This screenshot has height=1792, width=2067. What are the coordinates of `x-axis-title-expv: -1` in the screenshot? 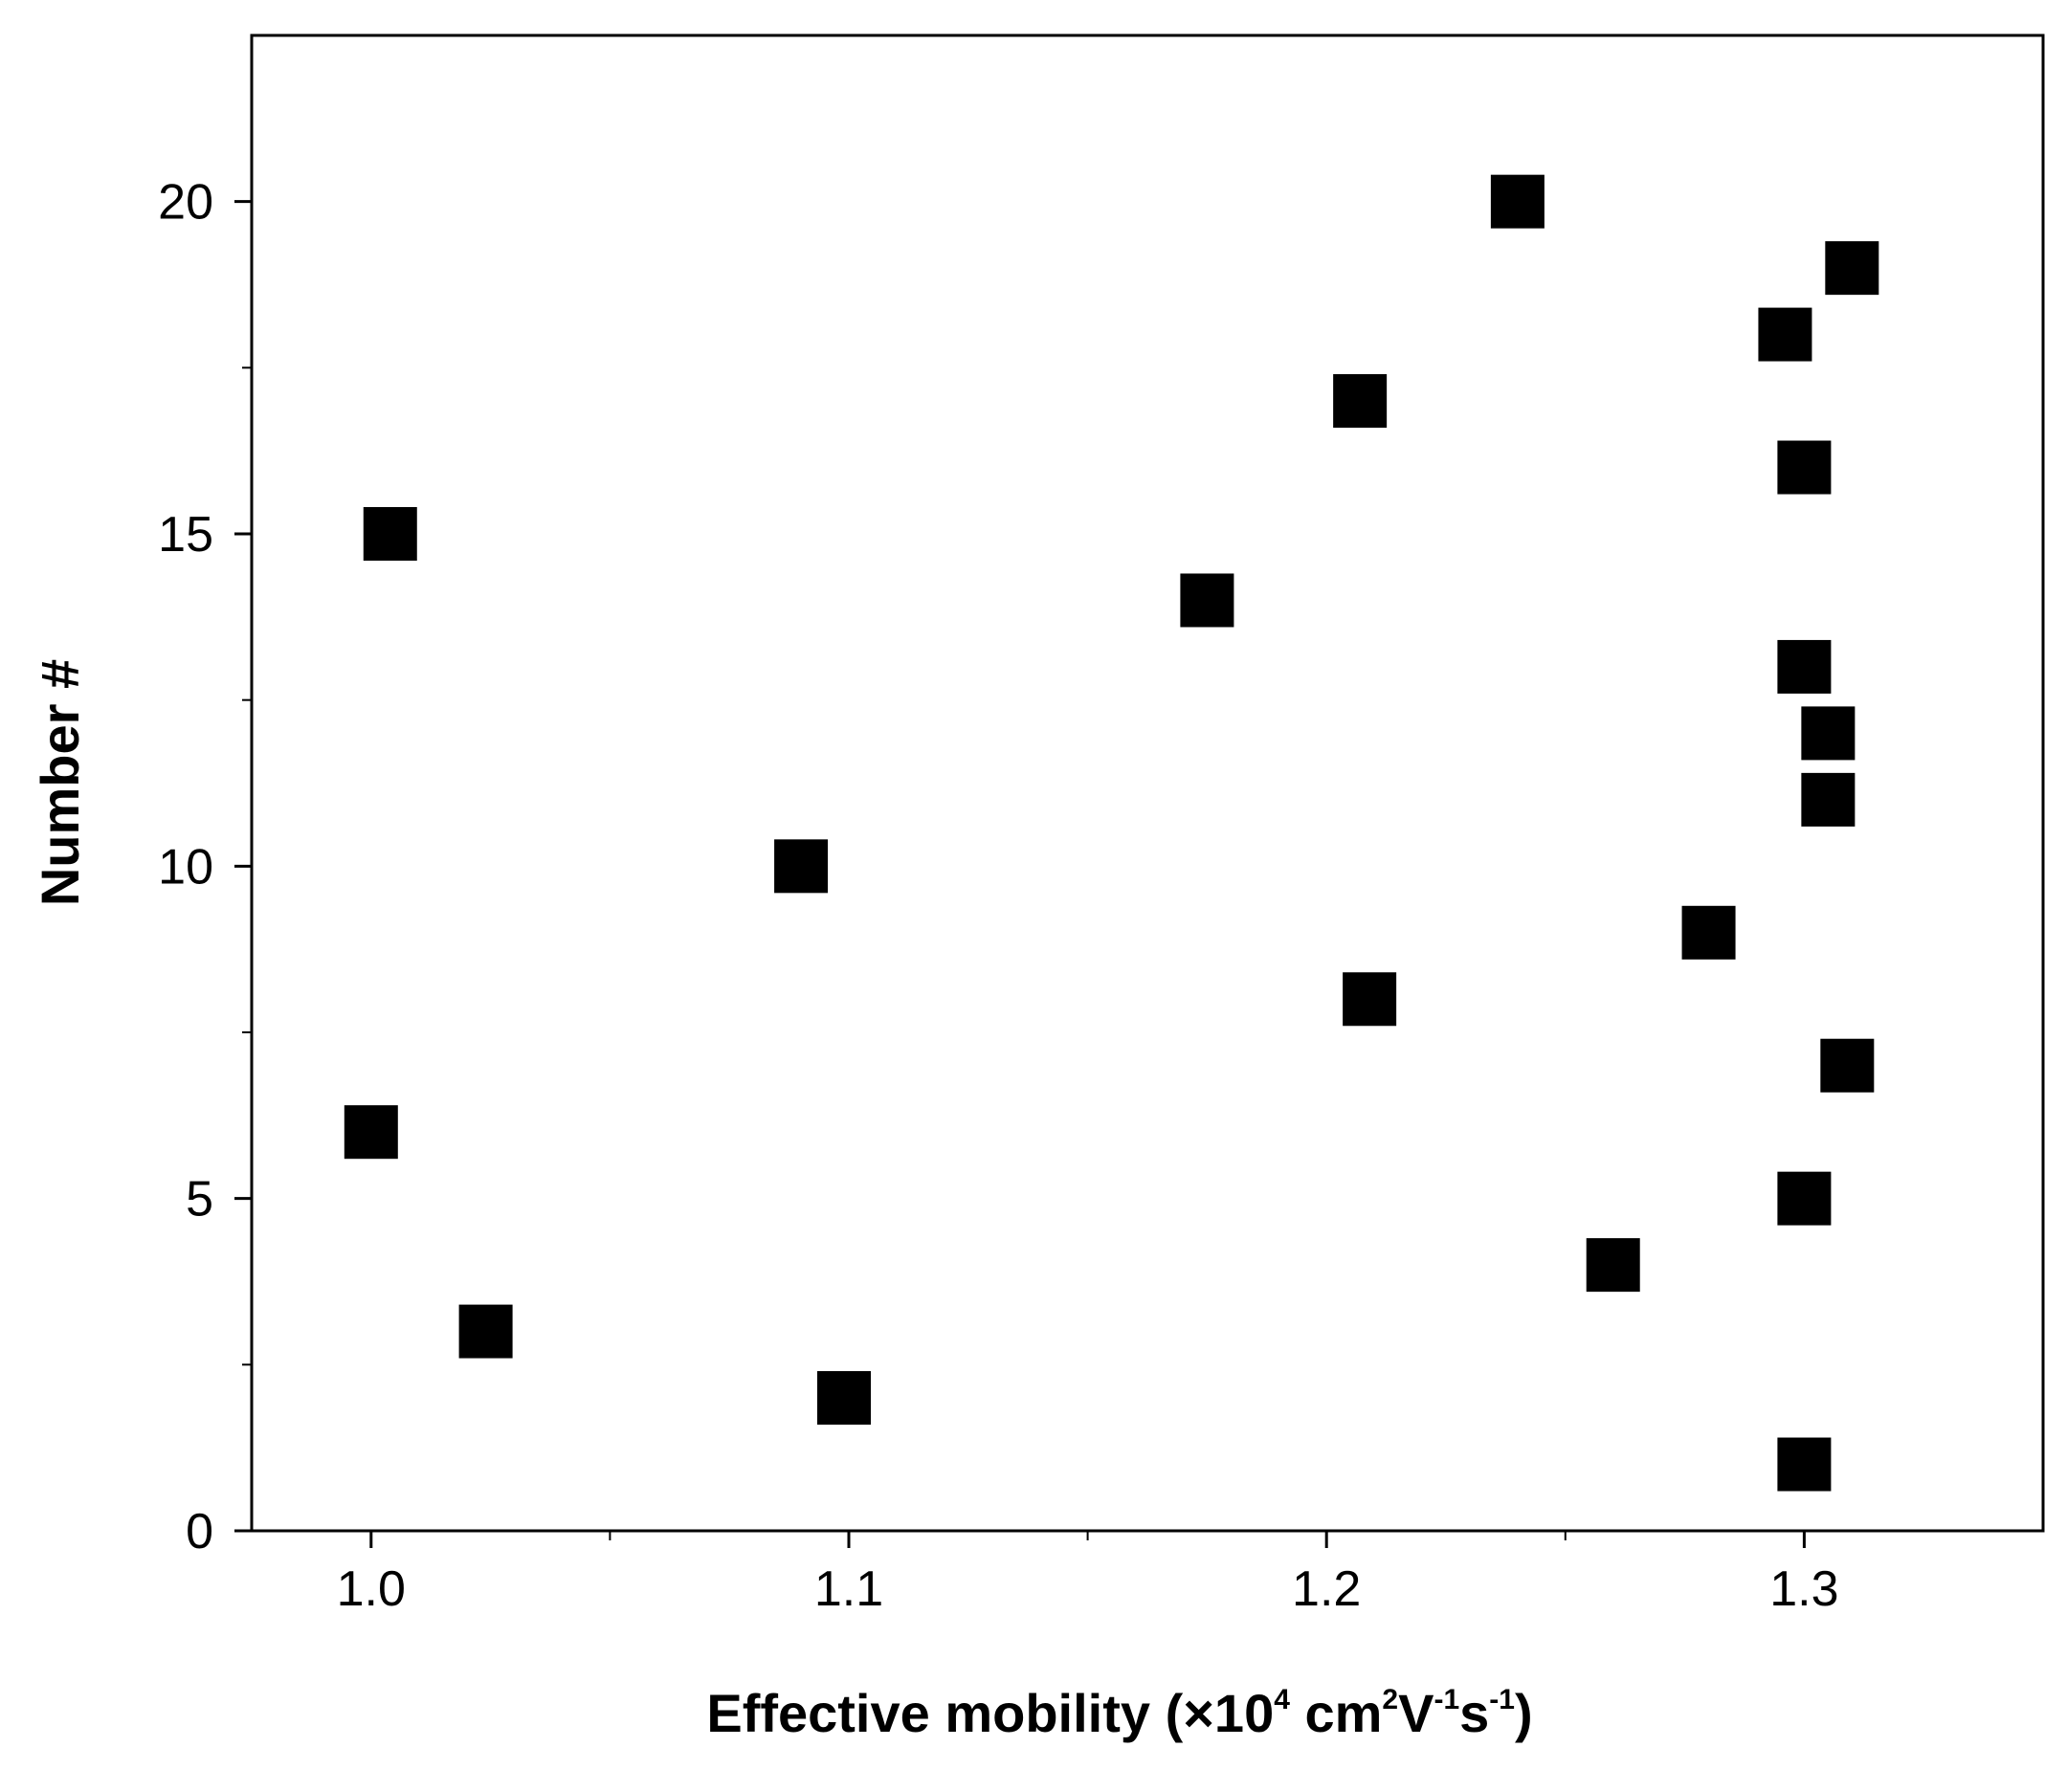 It's located at (1447, 1699).